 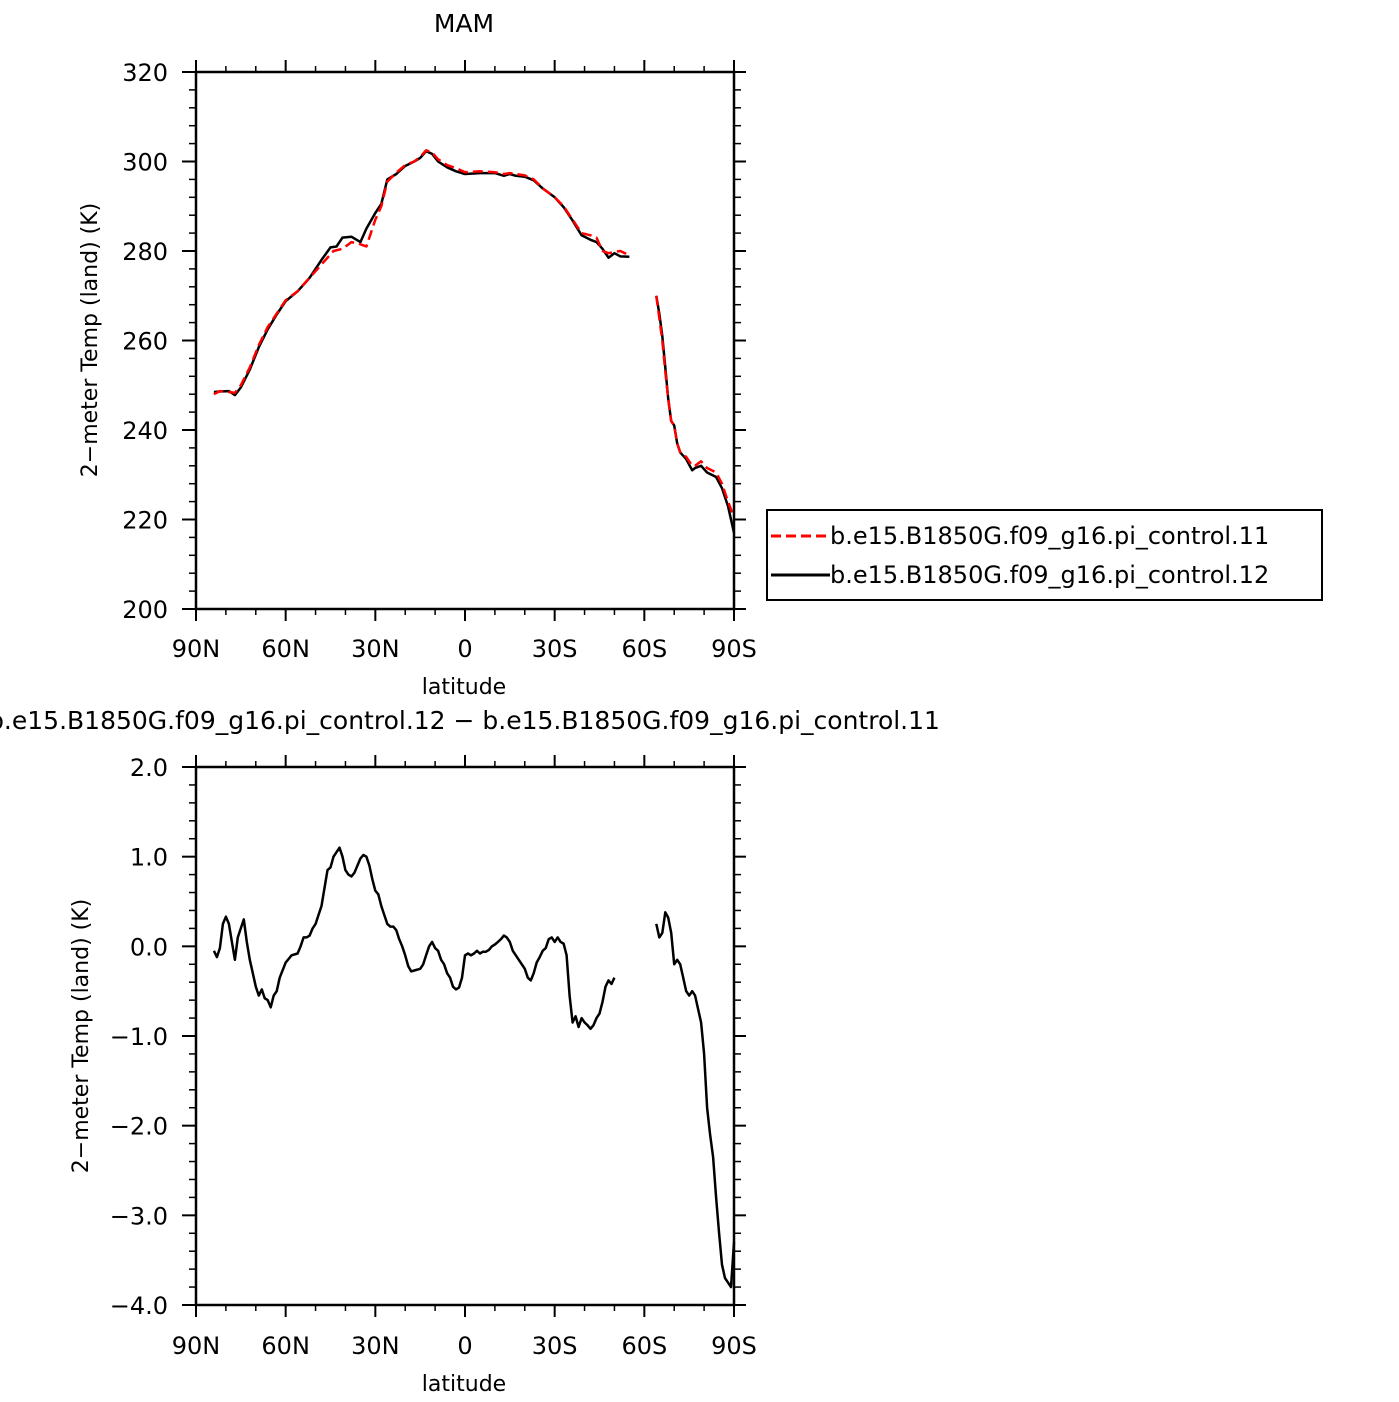 I want to click on y-tick-label: 280, so click(x=145, y=252).